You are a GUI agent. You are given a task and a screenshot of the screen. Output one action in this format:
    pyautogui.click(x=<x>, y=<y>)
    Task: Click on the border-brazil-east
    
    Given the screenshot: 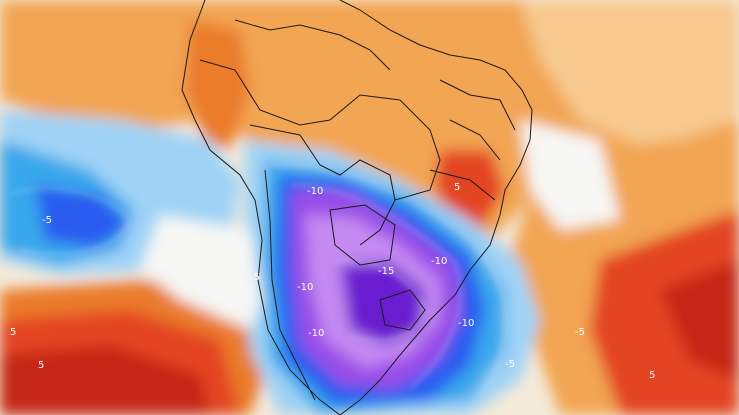 What is the action you would take?
    pyautogui.click(x=385, y=170)
    